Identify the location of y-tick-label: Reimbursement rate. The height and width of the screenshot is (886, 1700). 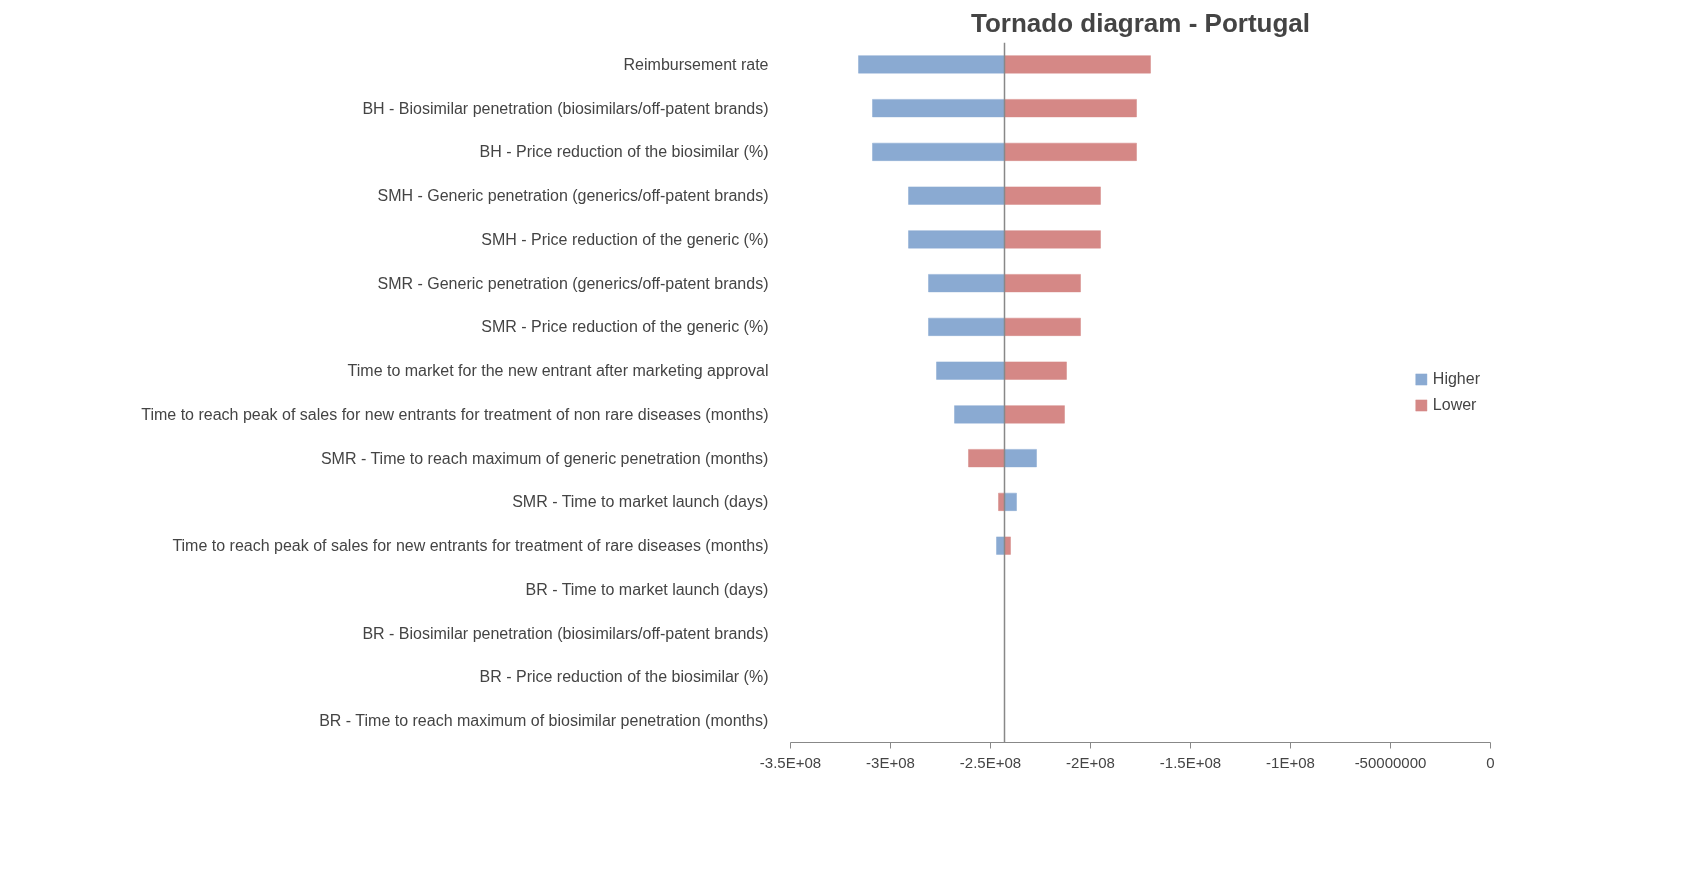
(696, 64).